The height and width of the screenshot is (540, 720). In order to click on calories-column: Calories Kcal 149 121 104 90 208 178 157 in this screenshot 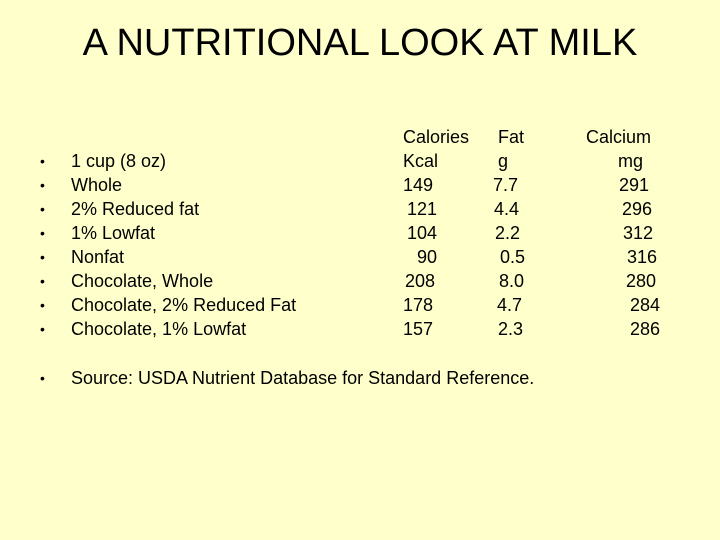, I will do `click(448, 233)`.